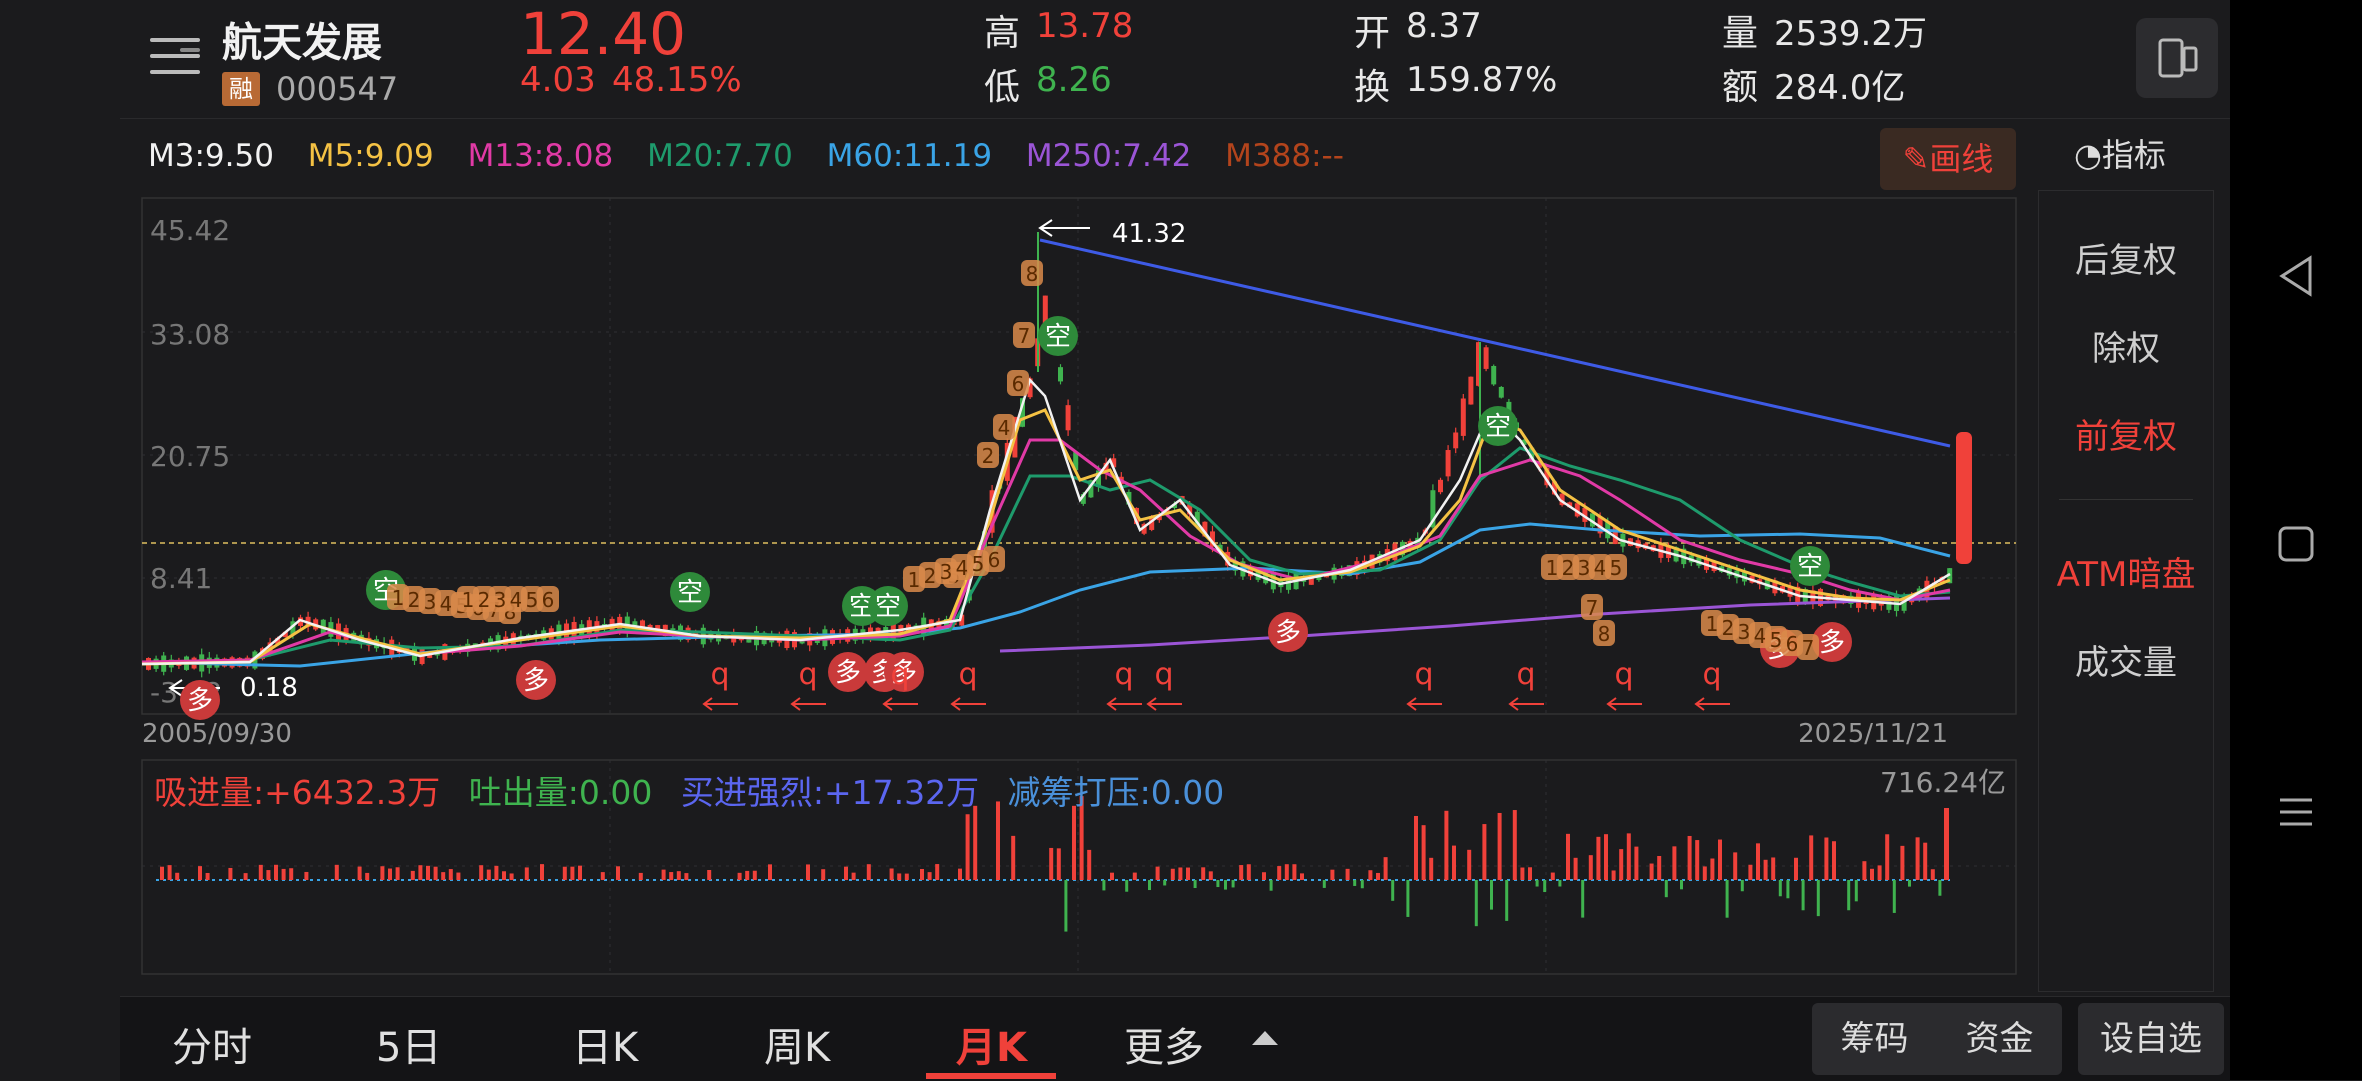  What do you see at coordinates (797, 1048) in the screenshot?
I see `tab-weekly-k: 周K` at bounding box center [797, 1048].